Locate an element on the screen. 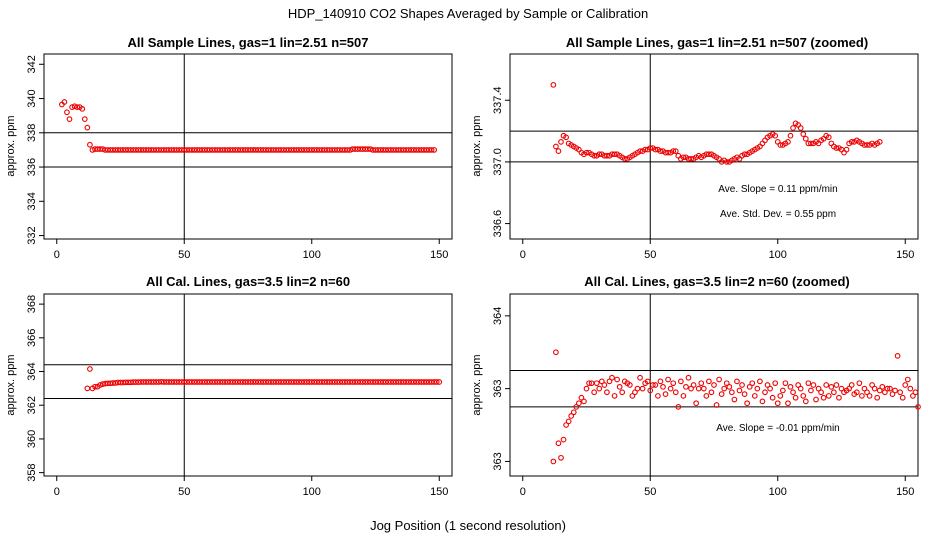  y-tick-label: 368 is located at coordinates (32, 304).